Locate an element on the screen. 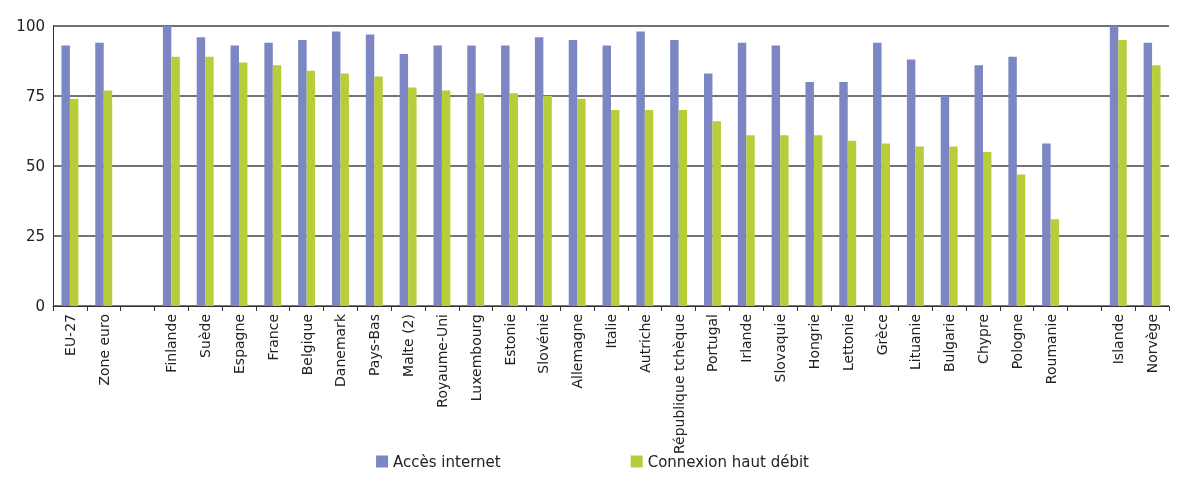 The width and height of the screenshot is (1185, 484). x-tick-label: Pologne is located at coordinates (1016, 342).